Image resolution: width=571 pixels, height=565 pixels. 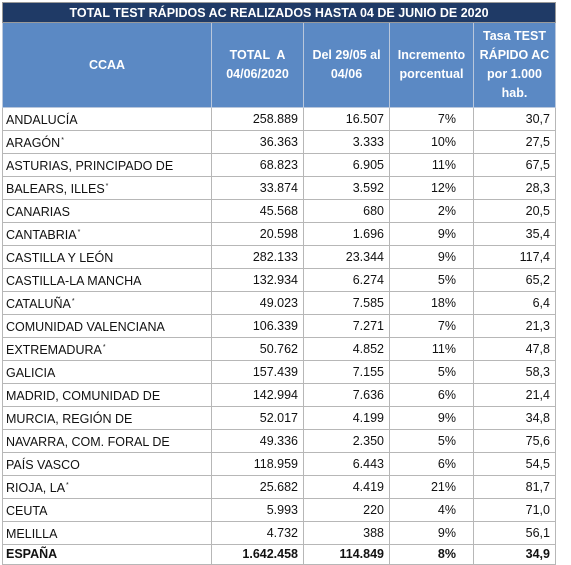 I want to click on week-cell: 7.271, so click(x=346, y=326).